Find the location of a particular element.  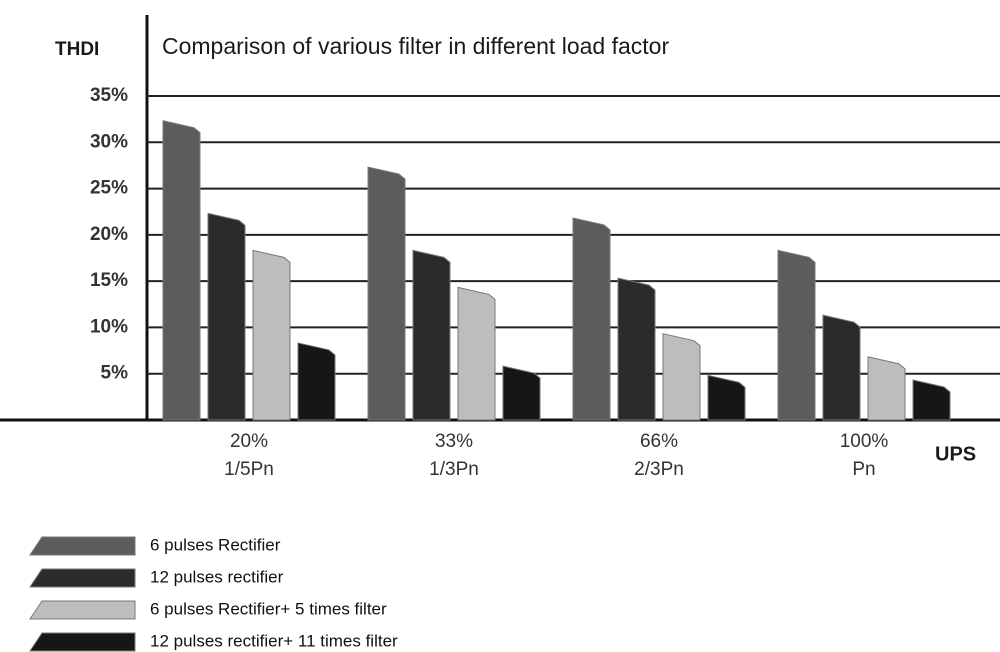

y-tick-label: 5% is located at coordinates (115, 373).